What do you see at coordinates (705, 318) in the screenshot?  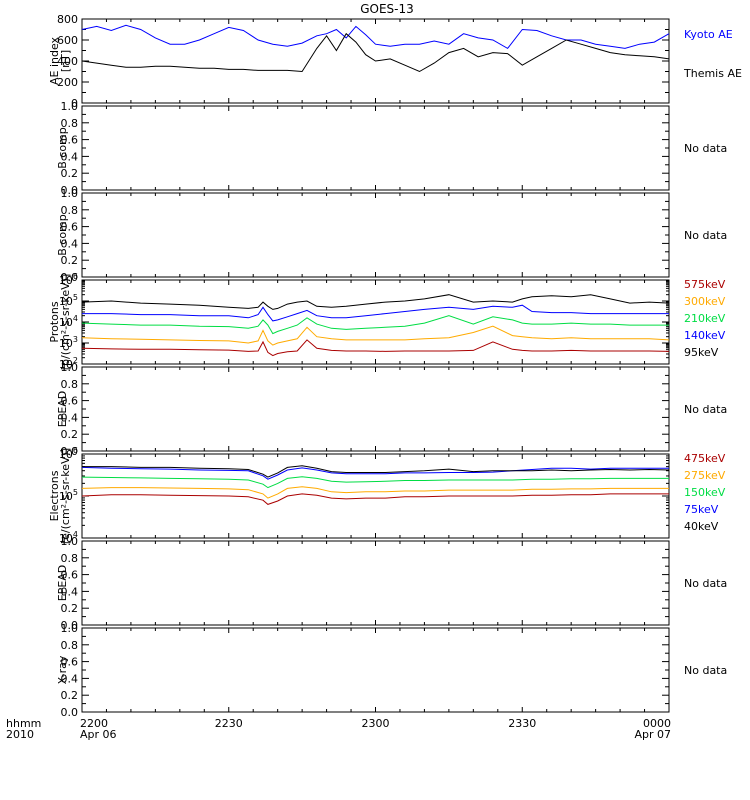 I see `legend-entry: 210keV` at bounding box center [705, 318].